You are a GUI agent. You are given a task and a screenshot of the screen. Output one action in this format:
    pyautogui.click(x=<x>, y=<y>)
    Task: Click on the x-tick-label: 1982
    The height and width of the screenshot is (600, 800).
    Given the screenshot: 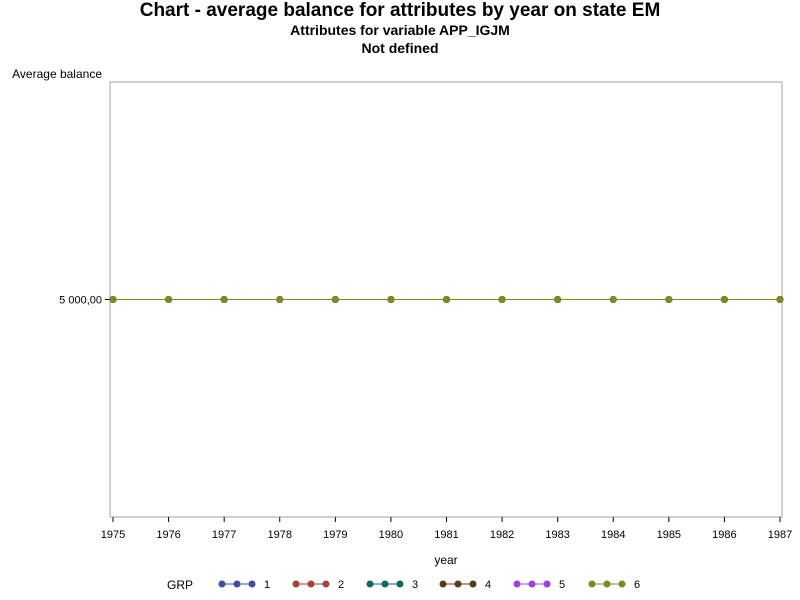 What is the action you would take?
    pyautogui.click(x=502, y=535)
    